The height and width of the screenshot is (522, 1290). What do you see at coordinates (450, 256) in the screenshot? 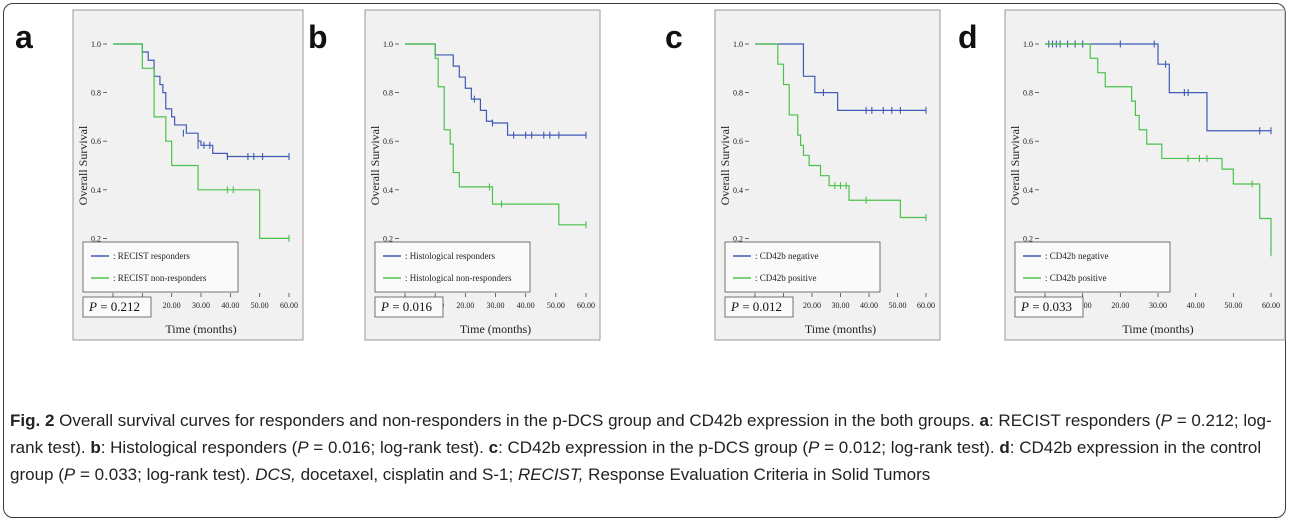
I see `legend-entry: : Histological responders` at bounding box center [450, 256].